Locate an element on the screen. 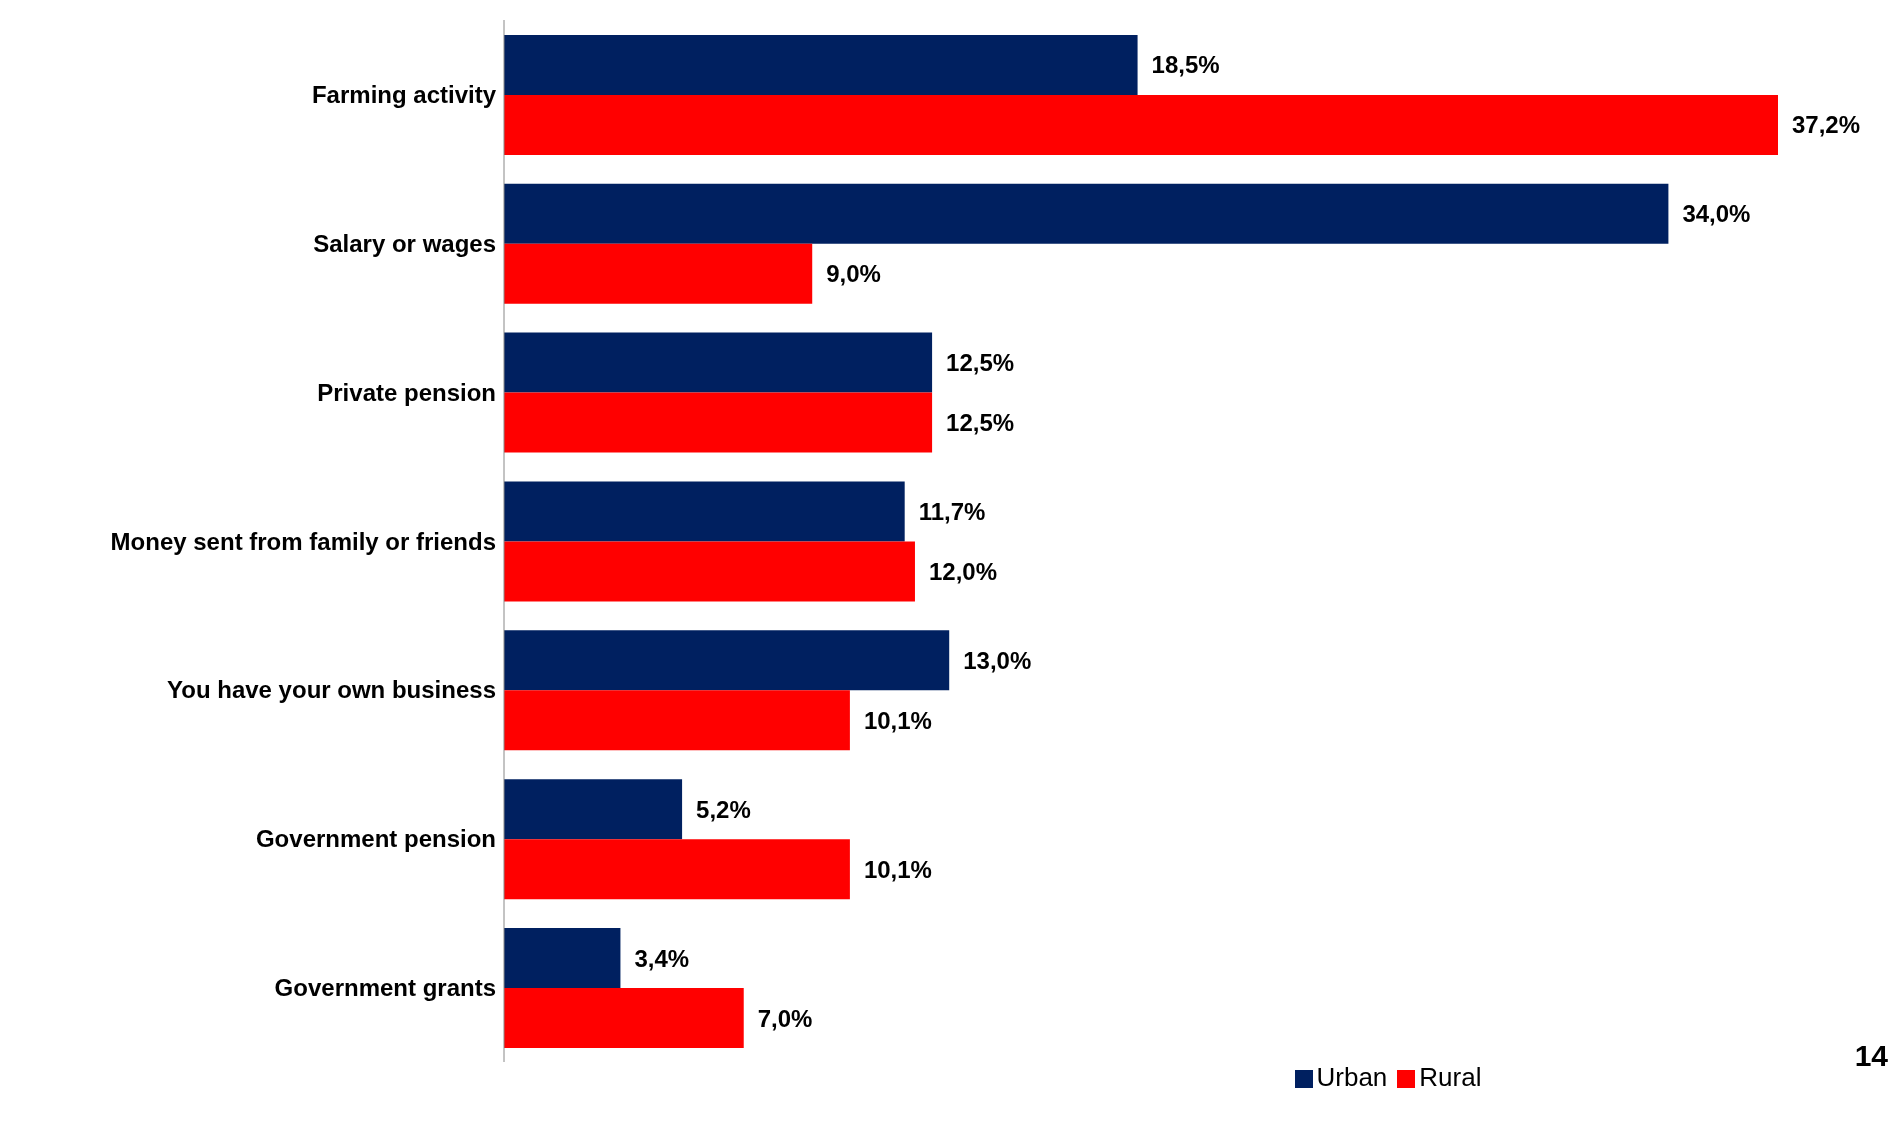  y-tick-label: Private pension is located at coordinates (406, 392).